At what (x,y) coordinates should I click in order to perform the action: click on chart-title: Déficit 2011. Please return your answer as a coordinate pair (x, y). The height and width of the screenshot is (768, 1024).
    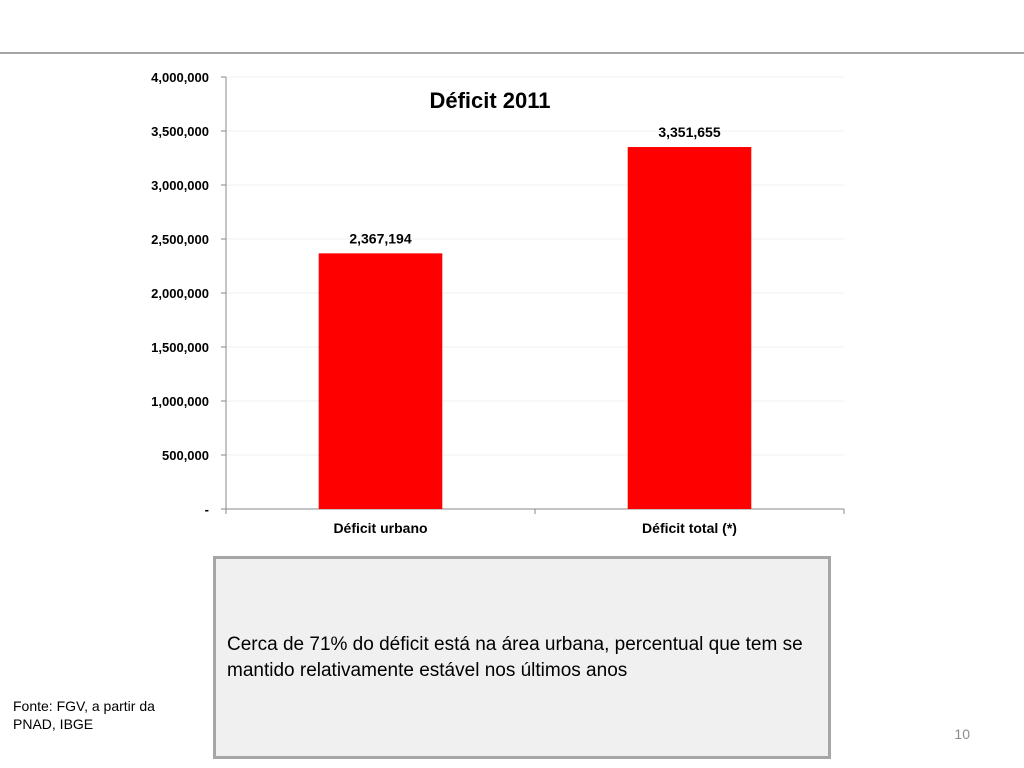
    Looking at the image, I should click on (489, 100).